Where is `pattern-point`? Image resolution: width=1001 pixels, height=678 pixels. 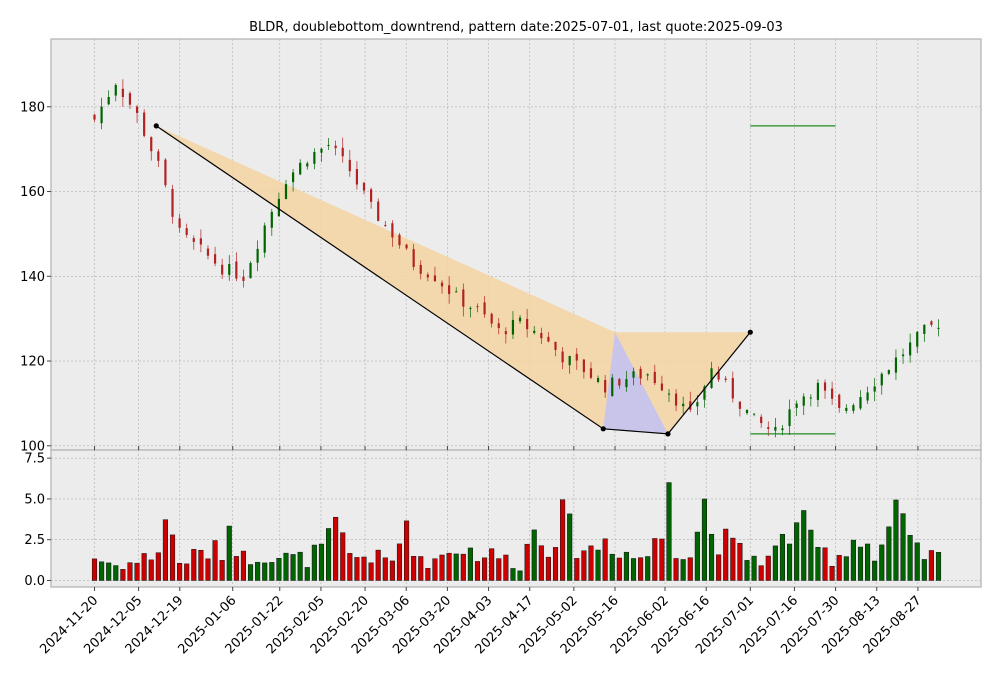 pattern-point is located at coordinates (156, 126).